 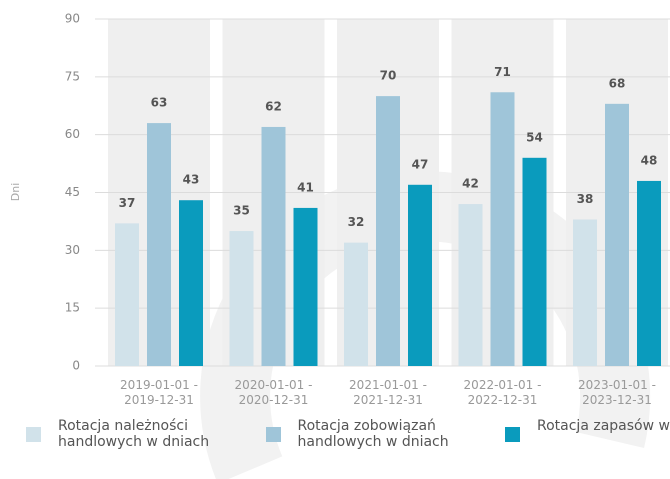 I want to click on legend-label: Rotacja zapasów w dniach, so click(x=603, y=426).